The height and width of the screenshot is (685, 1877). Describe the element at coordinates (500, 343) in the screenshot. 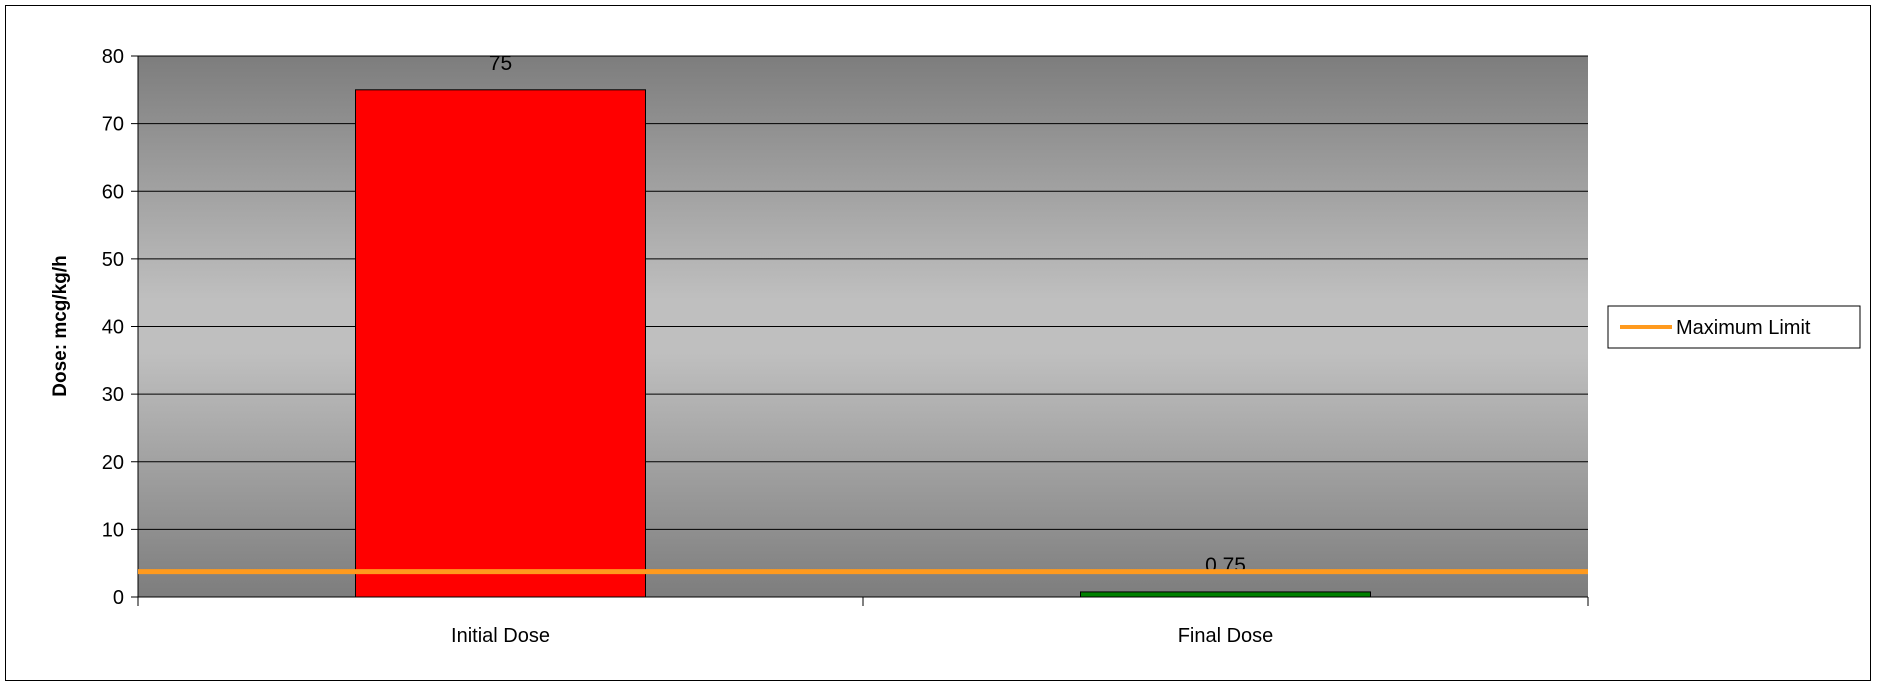

I see `bar-initial-dose` at that location.